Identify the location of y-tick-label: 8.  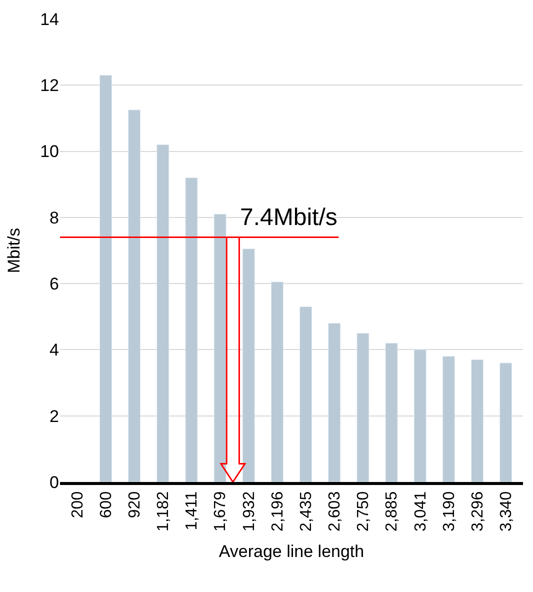
(54, 218).